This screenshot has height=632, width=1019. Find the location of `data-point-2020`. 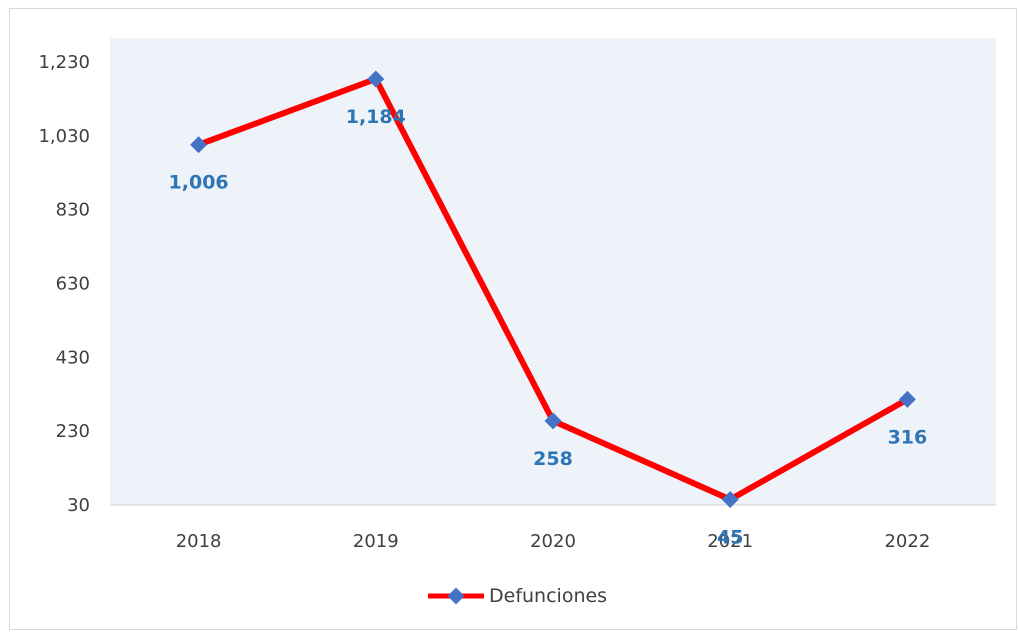

data-point-2020 is located at coordinates (553, 421).